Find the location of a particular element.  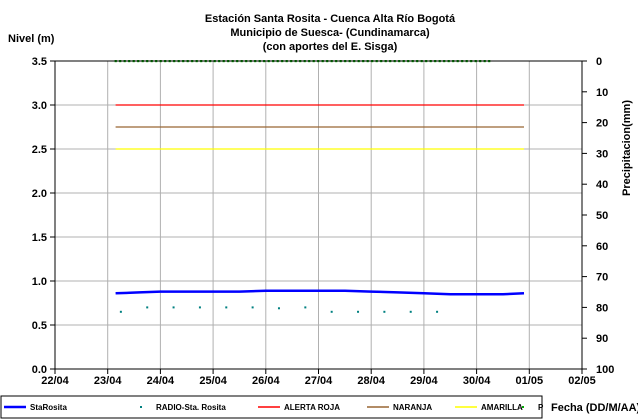

y2-tick-label: 30 is located at coordinates (602, 154).